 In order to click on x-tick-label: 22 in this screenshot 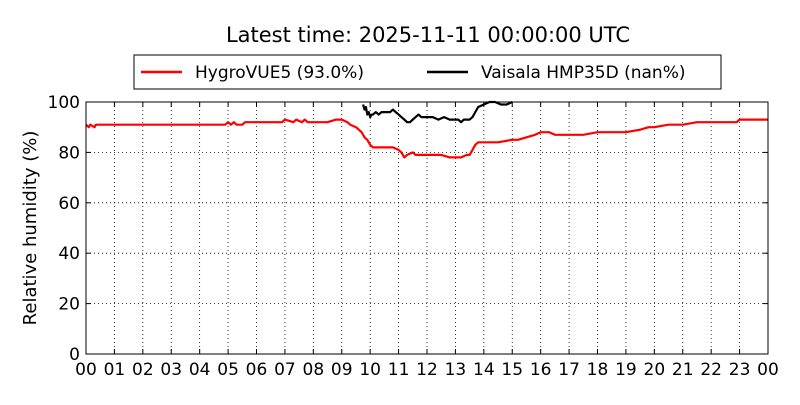, I will do `click(711, 370)`.